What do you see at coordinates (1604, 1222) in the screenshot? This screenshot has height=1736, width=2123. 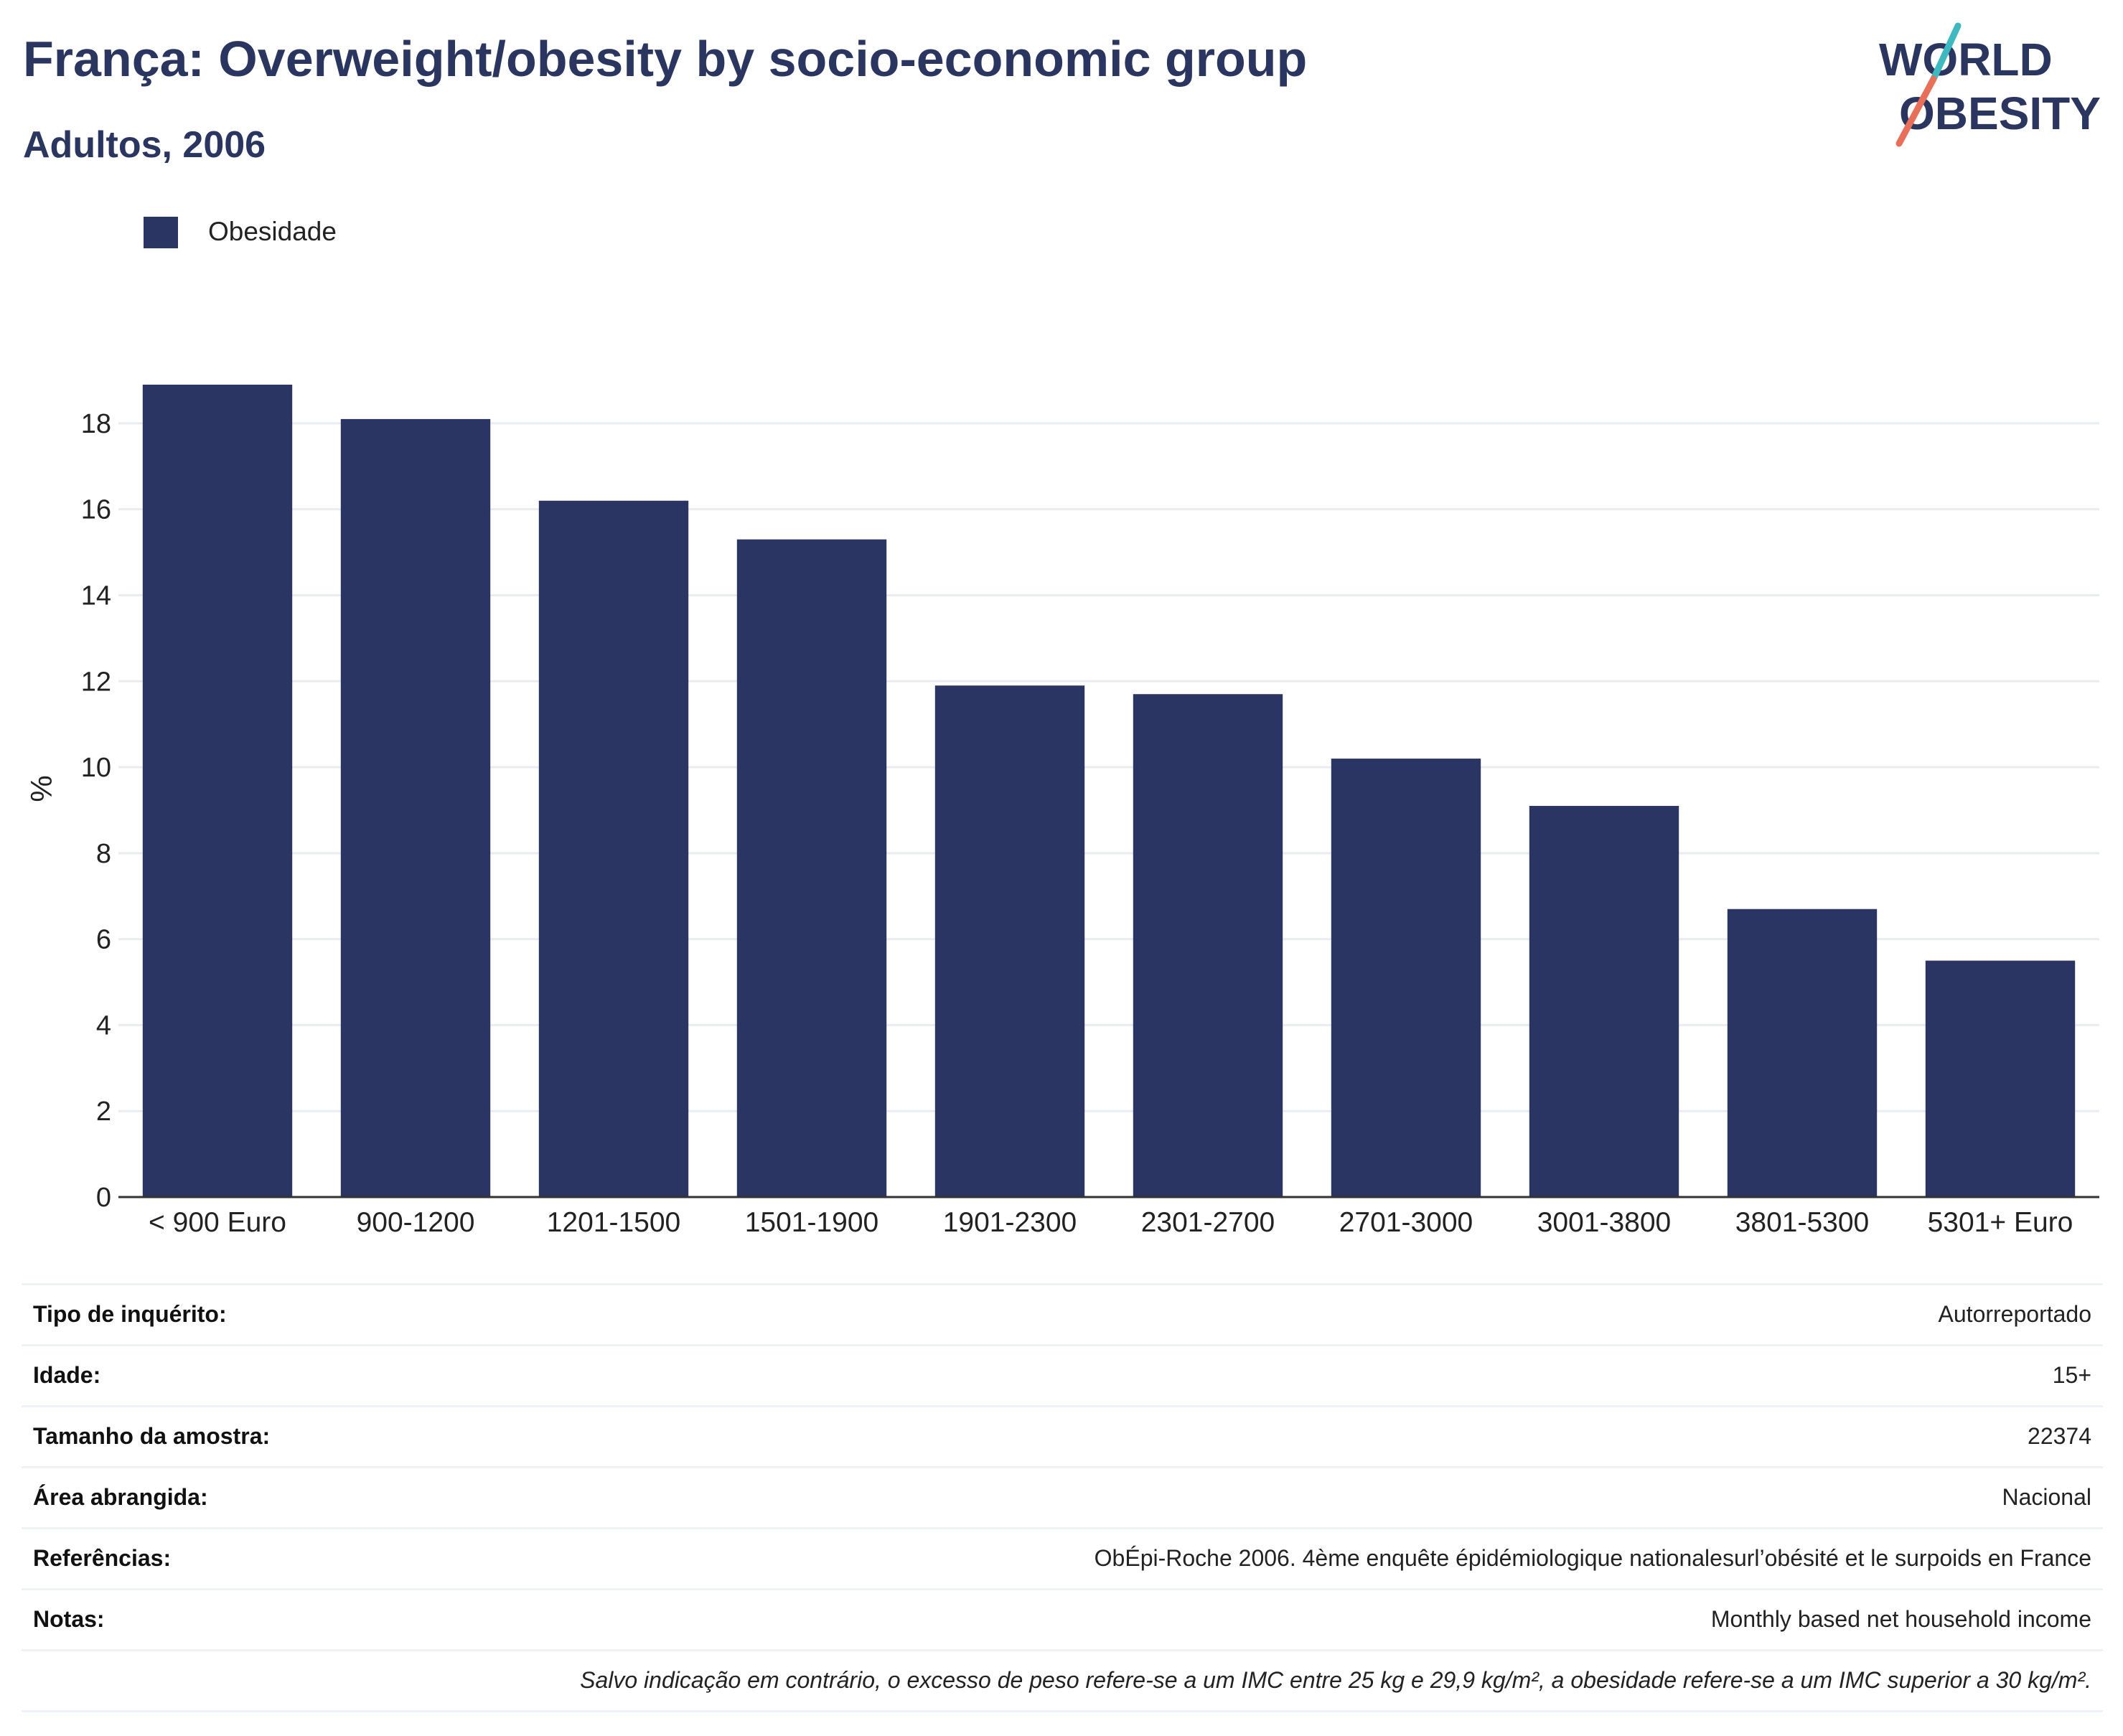 I see `x-tick-label: 3001-3800` at bounding box center [1604, 1222].